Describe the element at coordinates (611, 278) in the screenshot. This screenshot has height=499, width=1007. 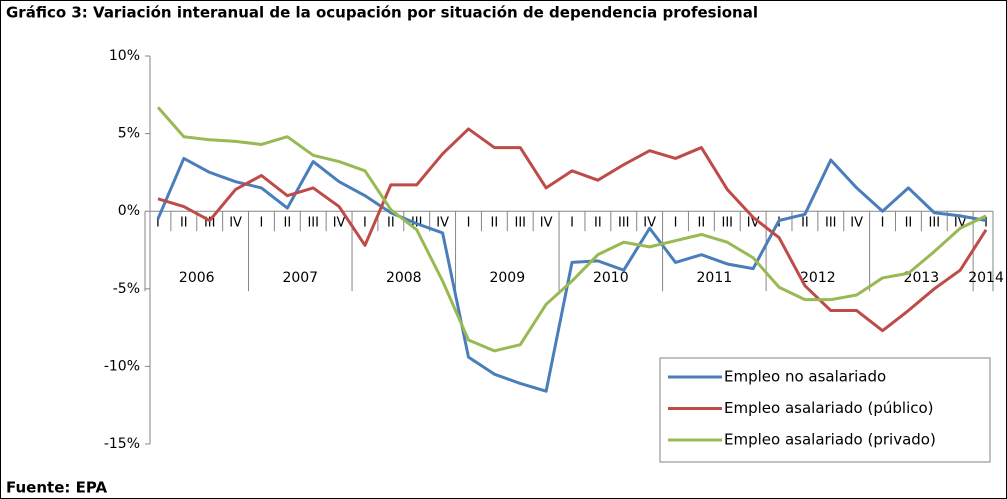
I see `x-group-label: 2010` at that location.